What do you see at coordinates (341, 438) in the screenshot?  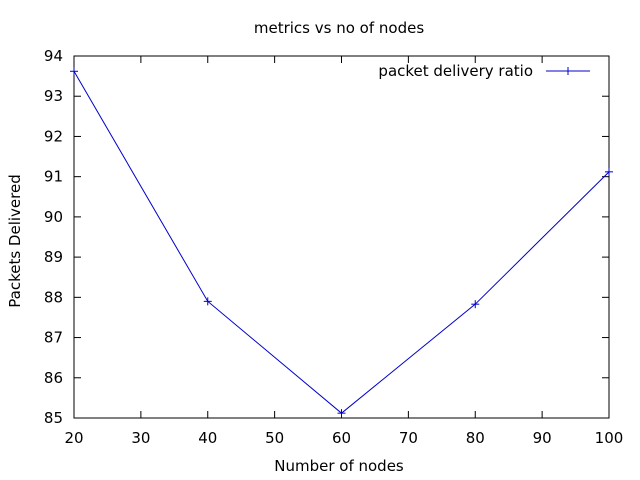 I see `x-tick-label: 60` at bounding box center [341, 438].